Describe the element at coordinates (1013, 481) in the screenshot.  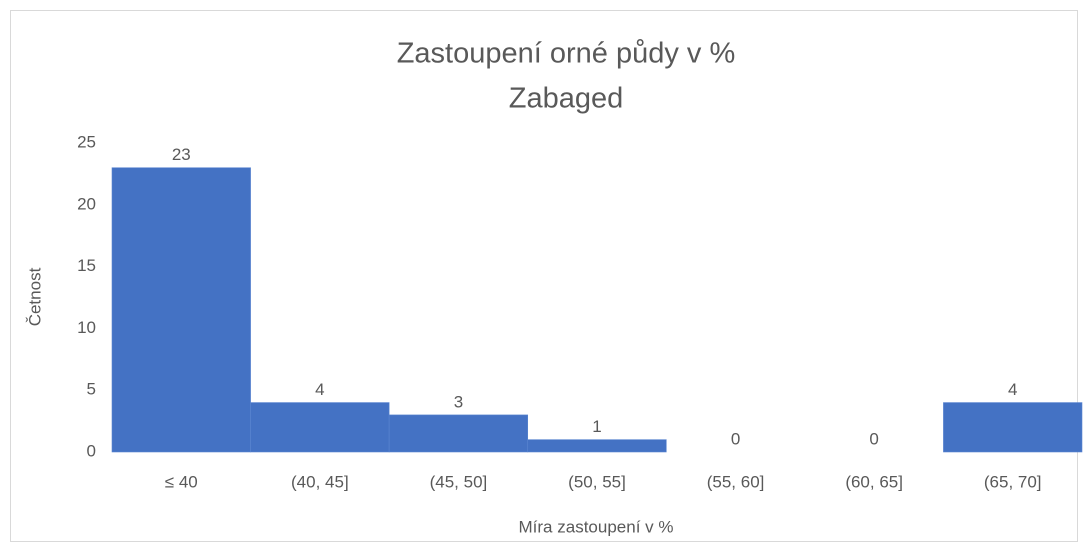
I see `x-tick-label: (65, 70]` at that location.